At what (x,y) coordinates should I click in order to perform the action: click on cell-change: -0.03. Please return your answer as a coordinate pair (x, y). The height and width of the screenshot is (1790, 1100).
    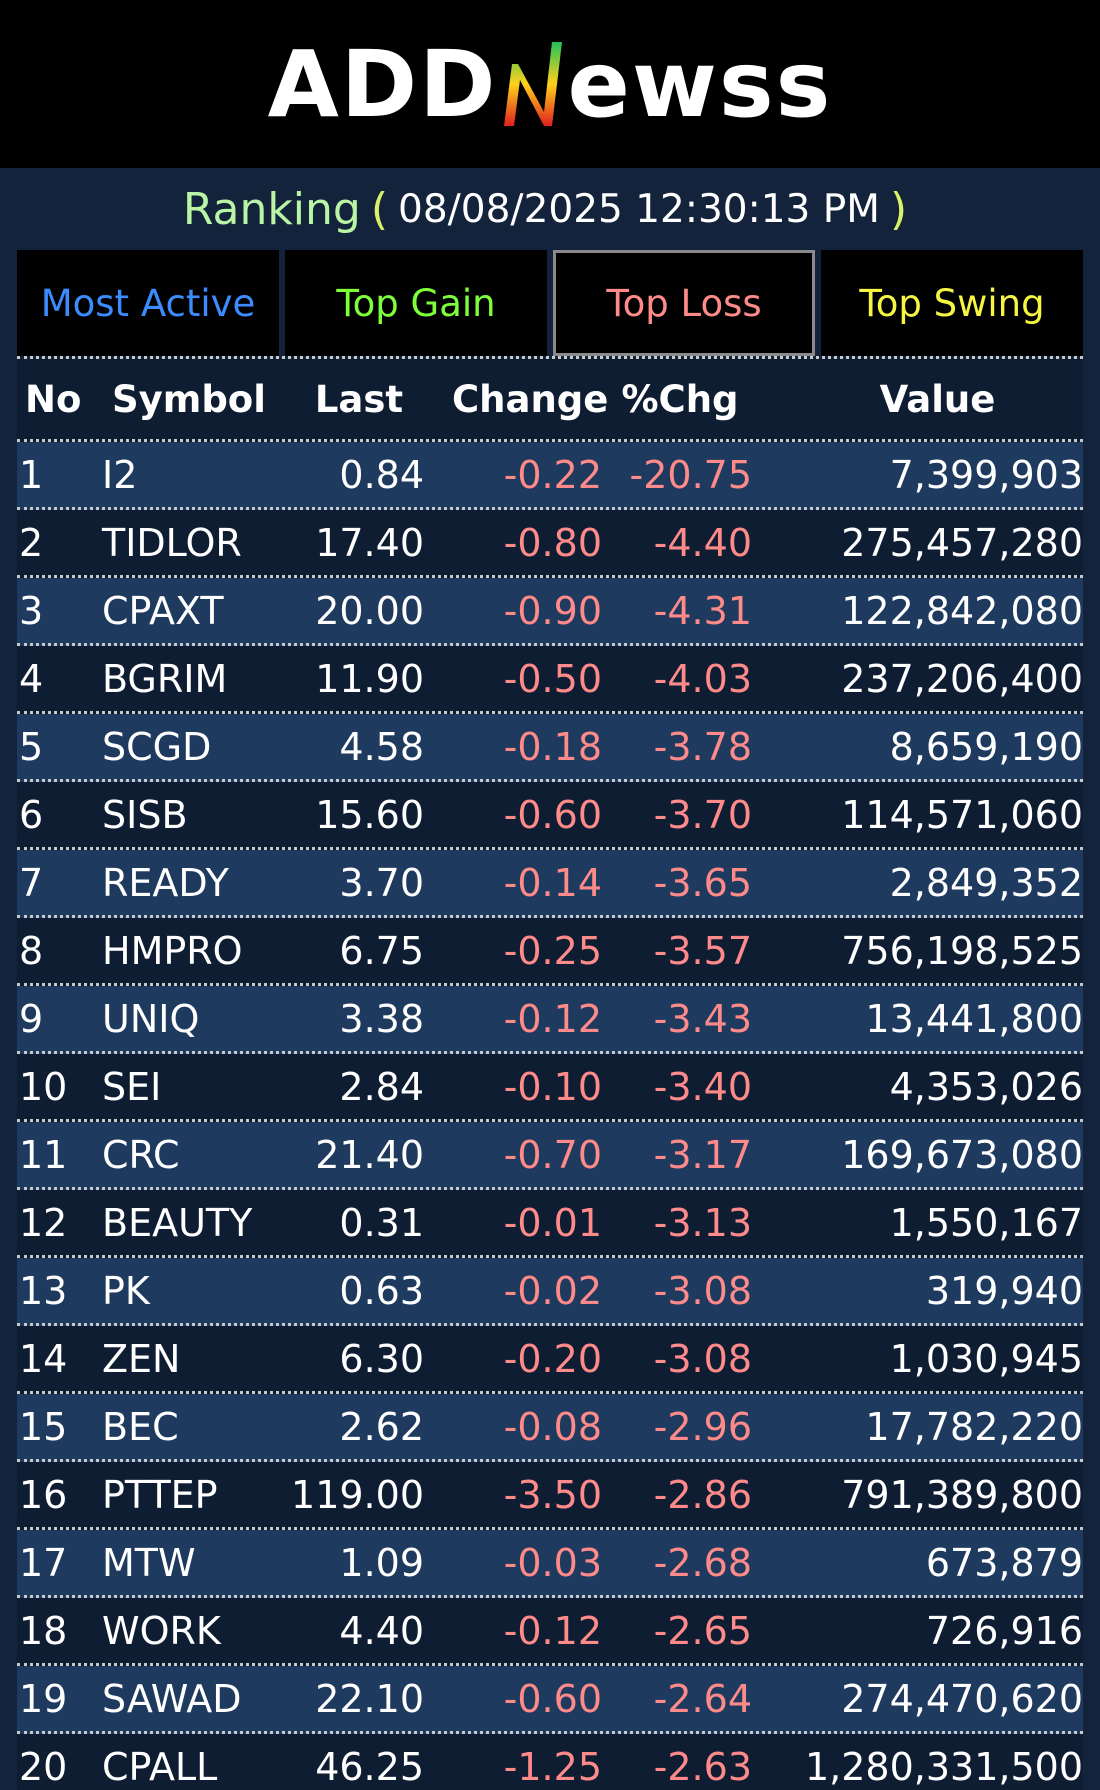
    Looking at the image, I should click on (552, 1562).